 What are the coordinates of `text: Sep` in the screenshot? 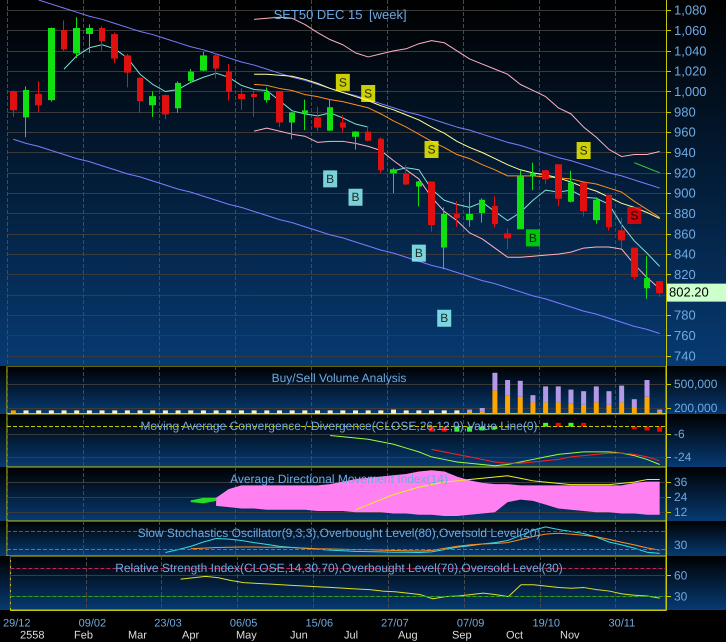 It's located at (462, 636).